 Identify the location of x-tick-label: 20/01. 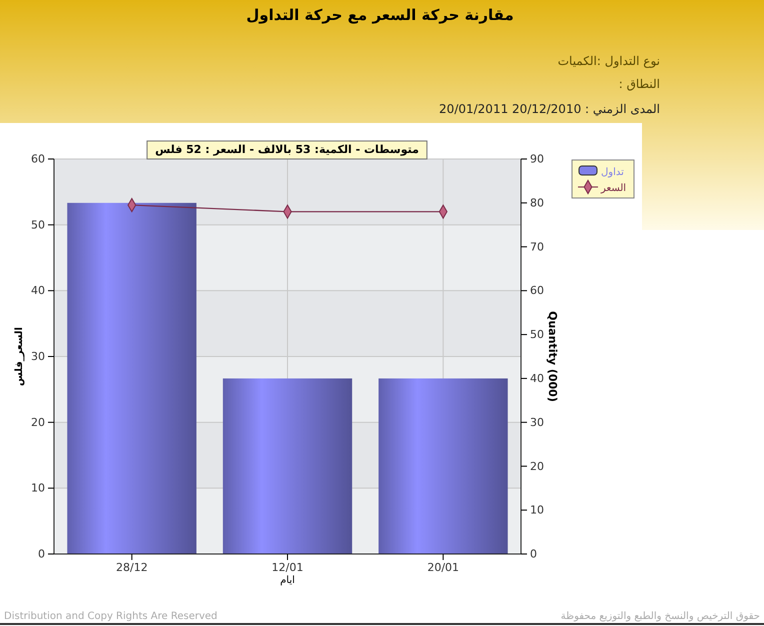
(443, 567).